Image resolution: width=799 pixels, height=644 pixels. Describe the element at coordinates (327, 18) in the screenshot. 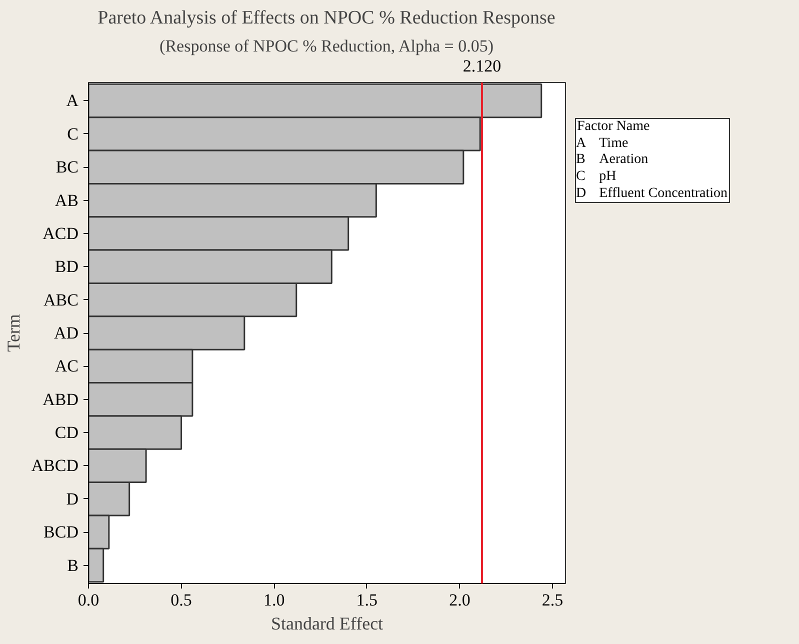

I see `chart-title: Pareto Analysis of Effects on NPOC % Reduction Response` at that location.